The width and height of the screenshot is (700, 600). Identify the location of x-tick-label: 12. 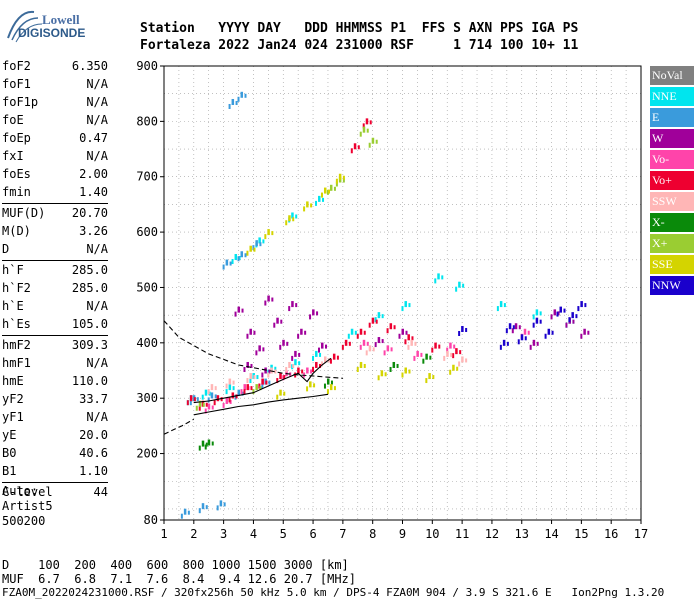
(492, 534).